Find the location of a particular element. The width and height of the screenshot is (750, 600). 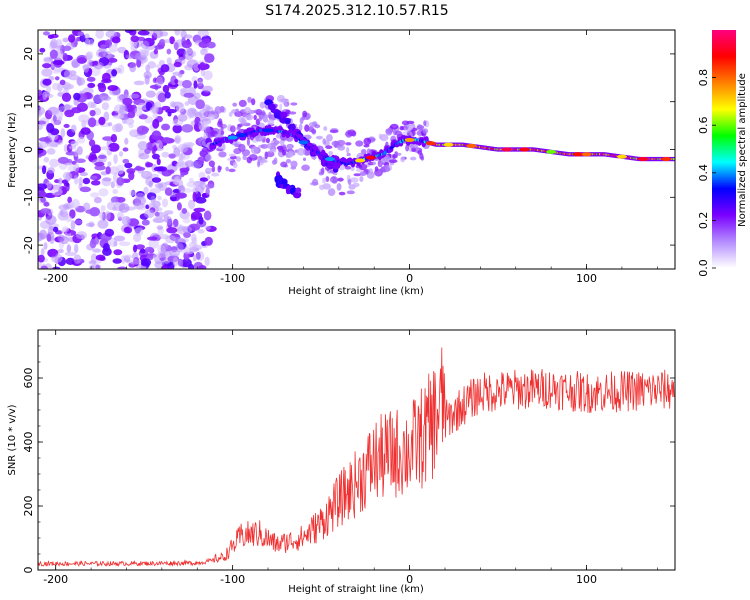

spectrogram-x-axis-label: Height of straight line (km) is located at coordinates (356, 291).